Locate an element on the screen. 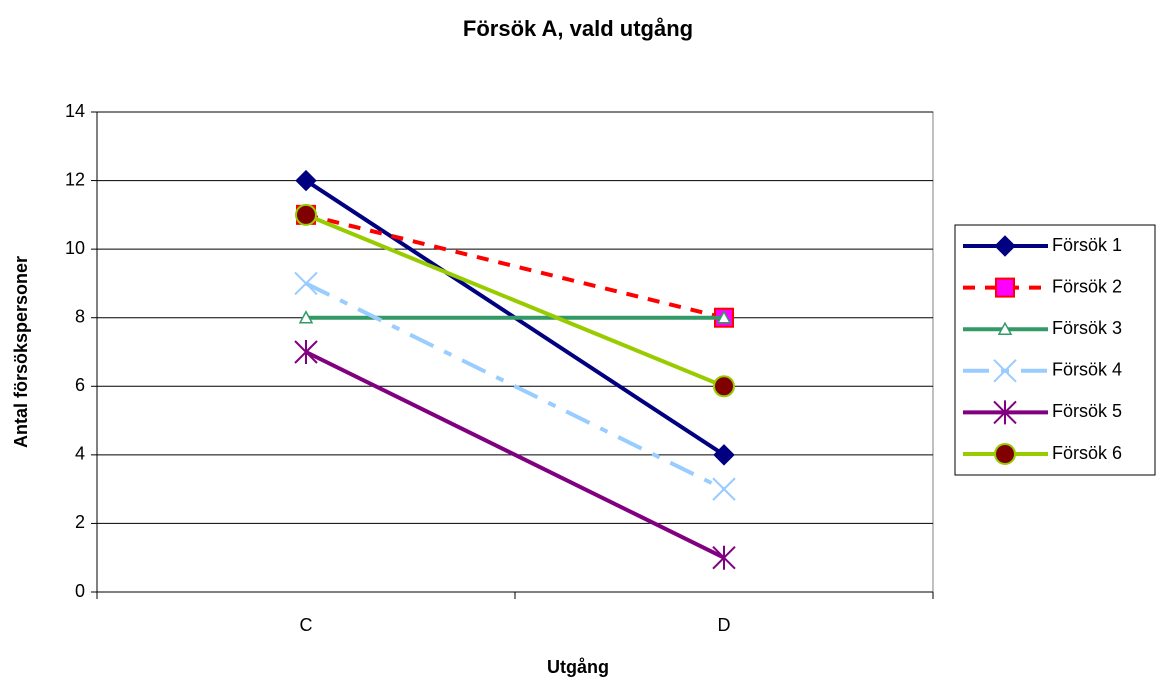  legend-label: Försök 5 is located at coordinates (1087, 411).